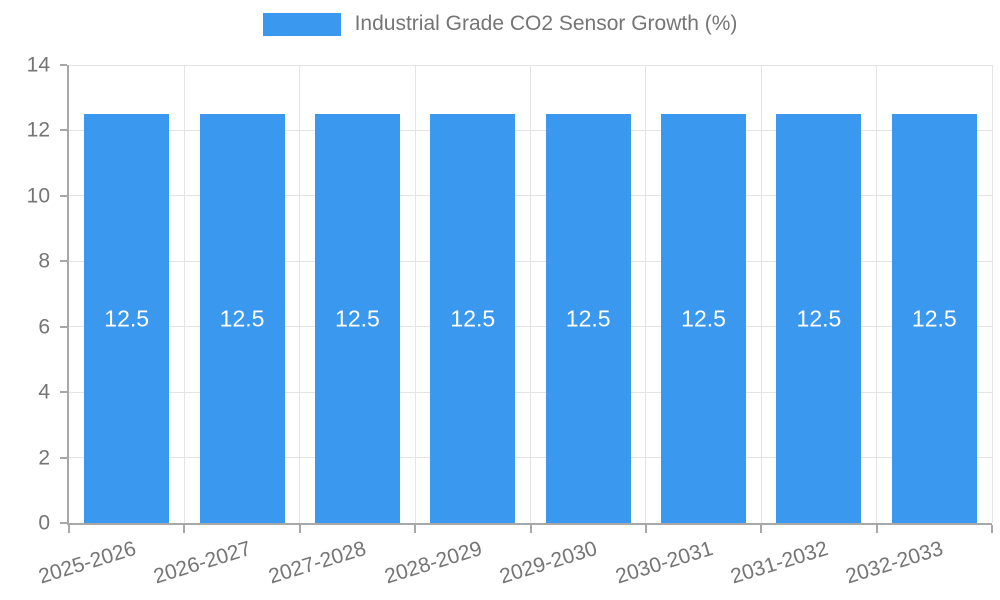 The width and height of the screenshot is (1000, 600). What do you see at coordinates (44, 392) in the screenshot?
I see `y-axis-tick-label: 4` at bounding box center [44, 392].